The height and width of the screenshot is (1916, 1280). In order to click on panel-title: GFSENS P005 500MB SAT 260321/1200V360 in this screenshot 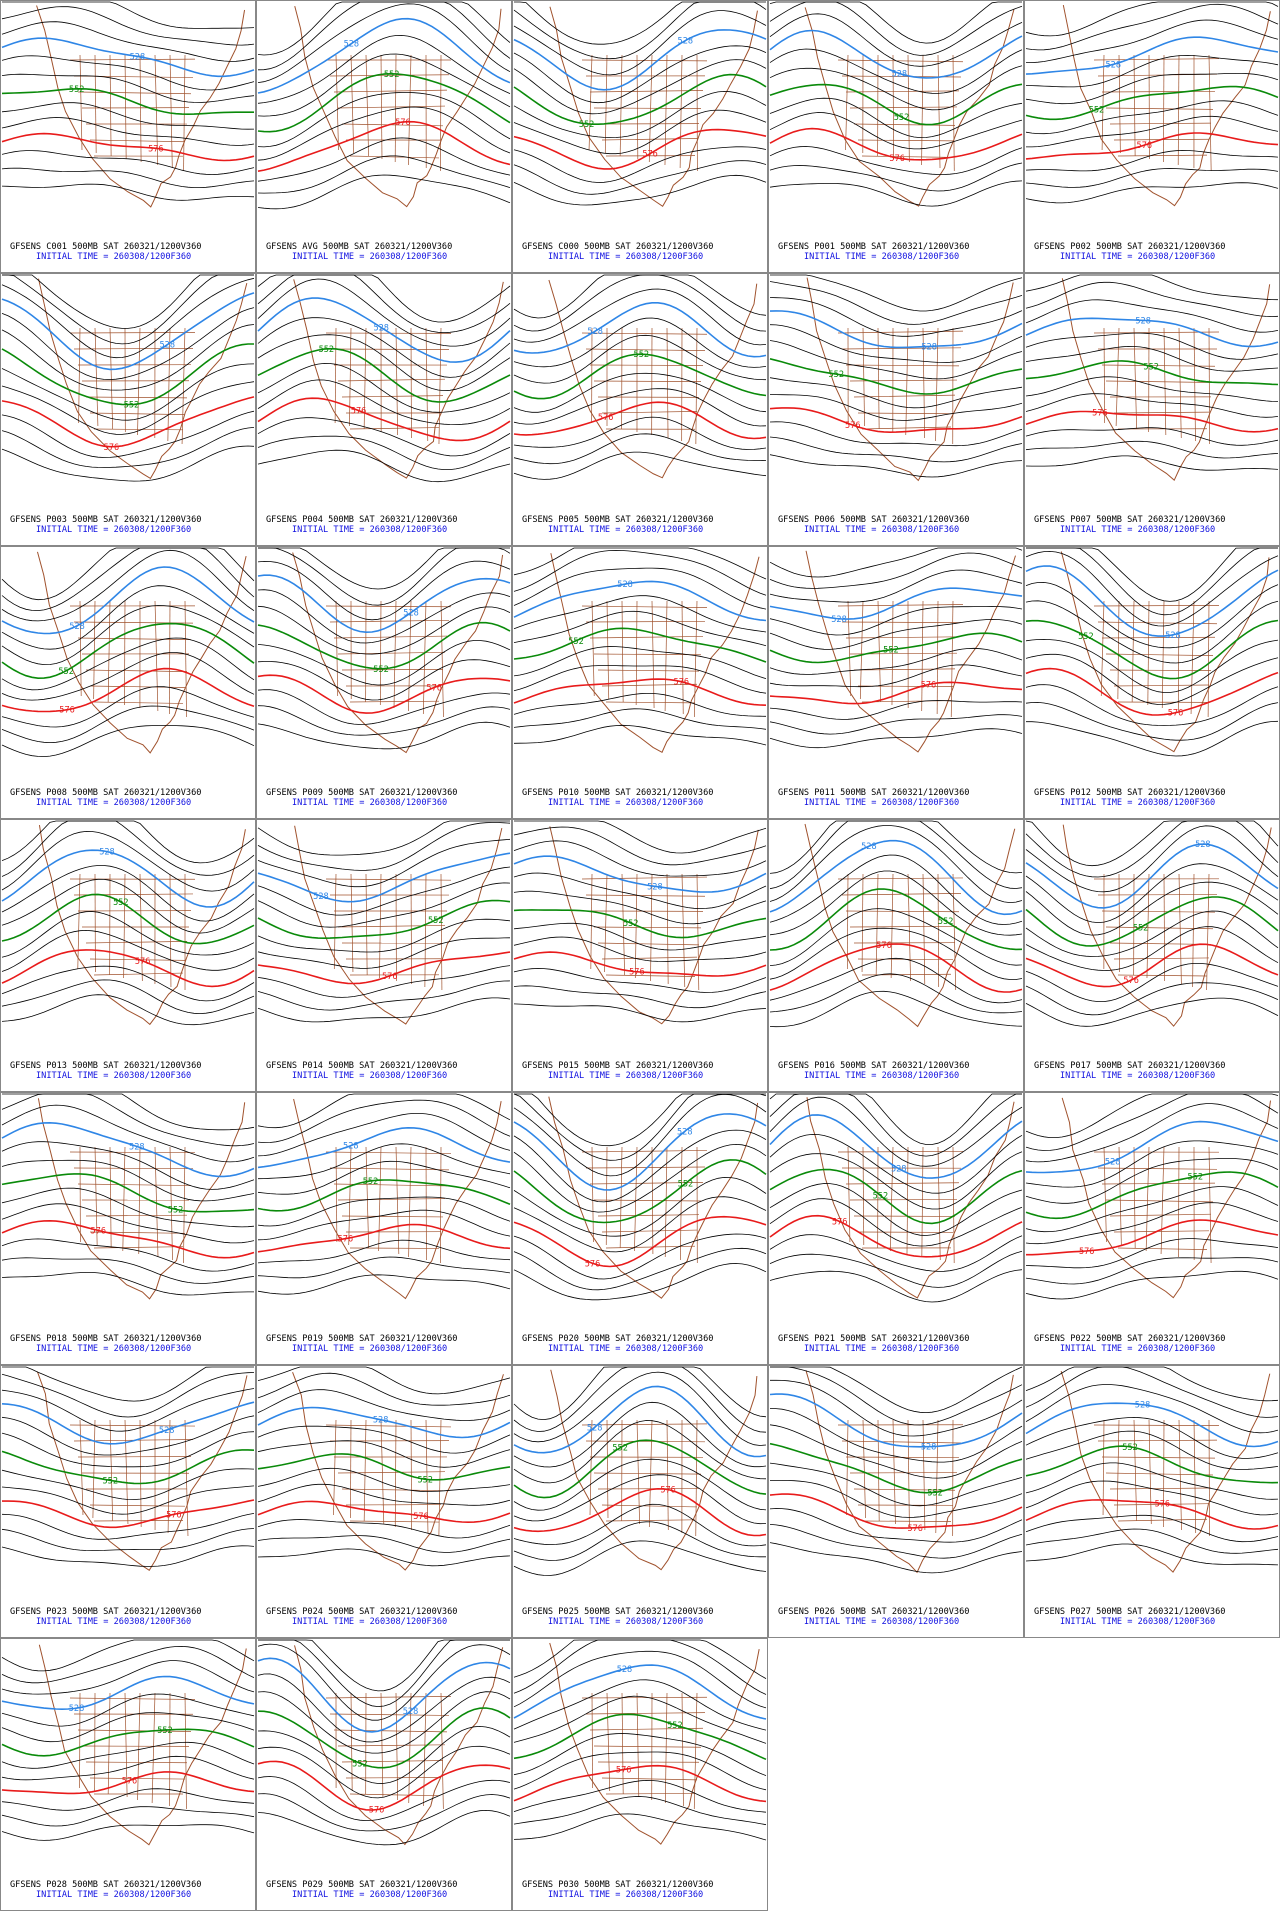, I will do `click(617, 520)`.